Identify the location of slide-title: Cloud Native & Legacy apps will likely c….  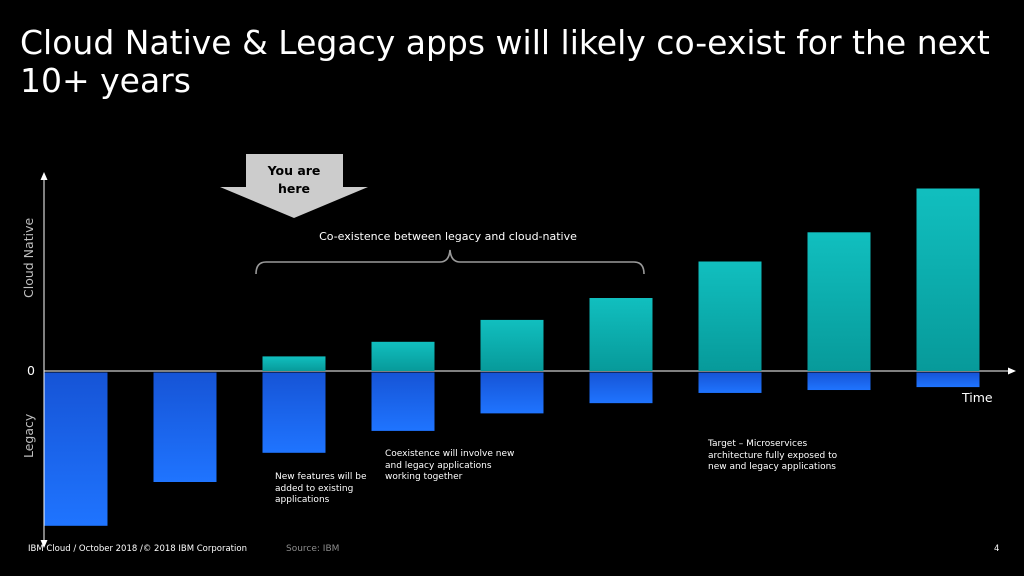
(505, 61).